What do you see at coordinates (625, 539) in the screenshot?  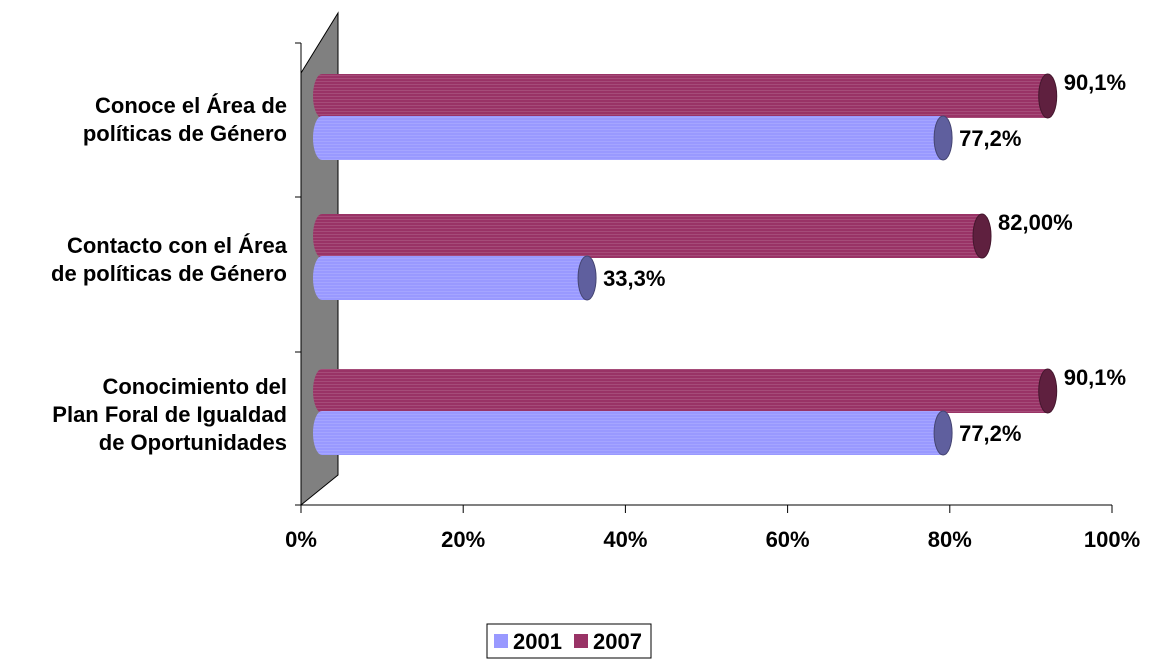 I see `x-tick-label: 40%` at bounding box center [625, 539].